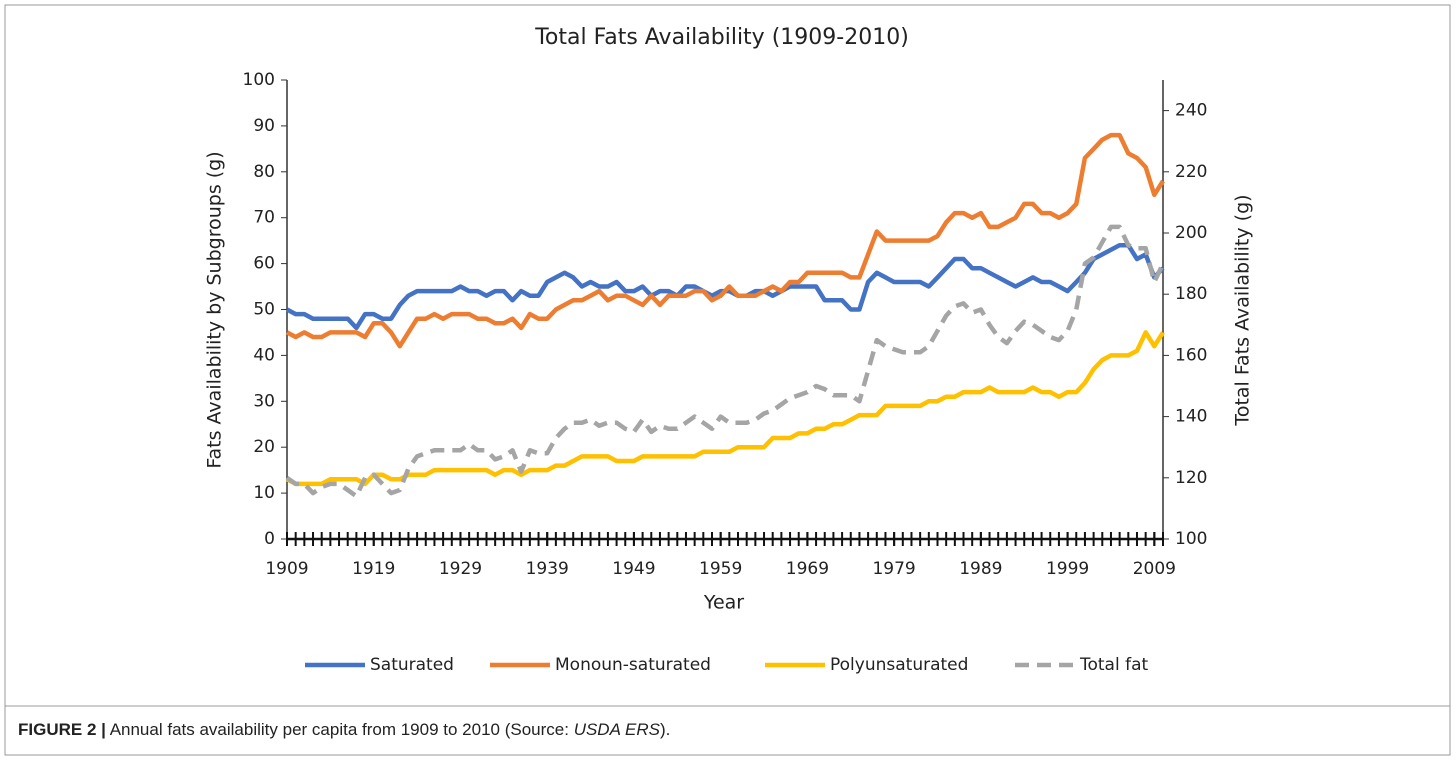  I want to click on caption-end: )., so click(665, 729).